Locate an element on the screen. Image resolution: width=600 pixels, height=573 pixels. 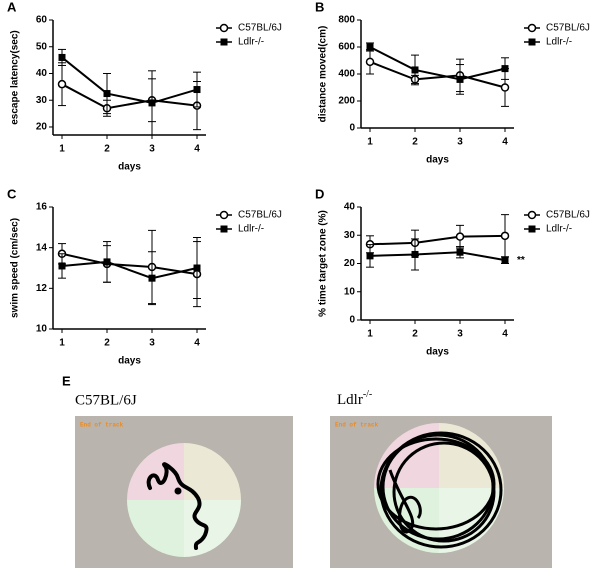
y-tick-label: 200 is located at coordinates (346, 101).